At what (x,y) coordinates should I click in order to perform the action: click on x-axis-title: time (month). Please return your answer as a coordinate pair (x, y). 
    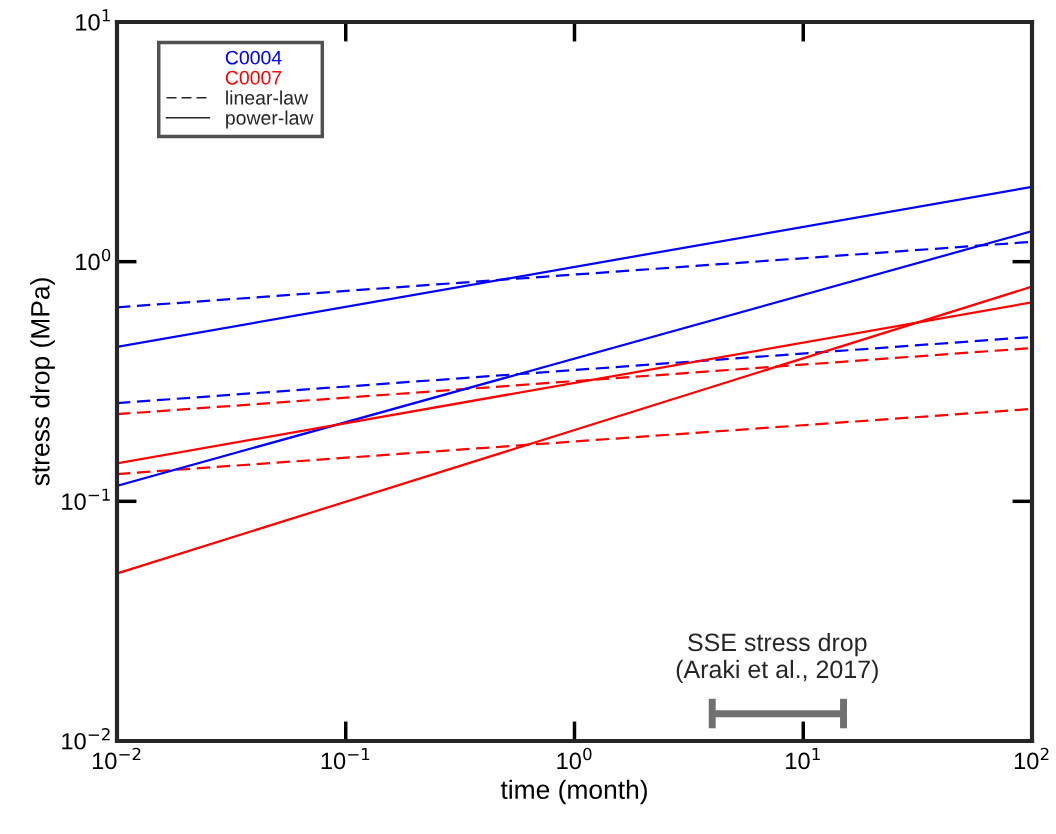
    Looking at the image, I should click on (573, 792).